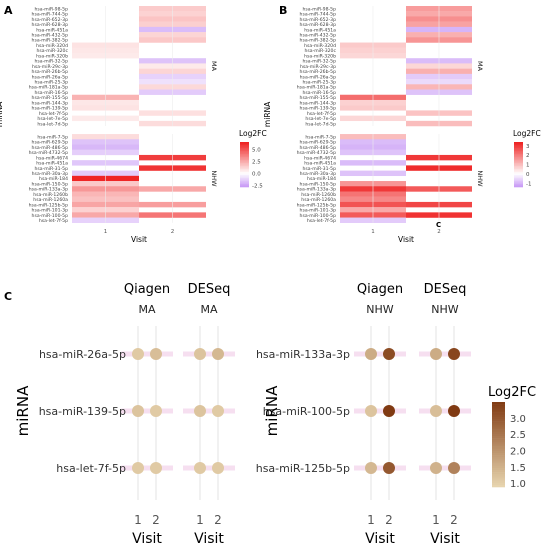 This screenshot has width=550, height=547. I want to click on row-label: hsa-miR-155-5p, so click(50, 98).